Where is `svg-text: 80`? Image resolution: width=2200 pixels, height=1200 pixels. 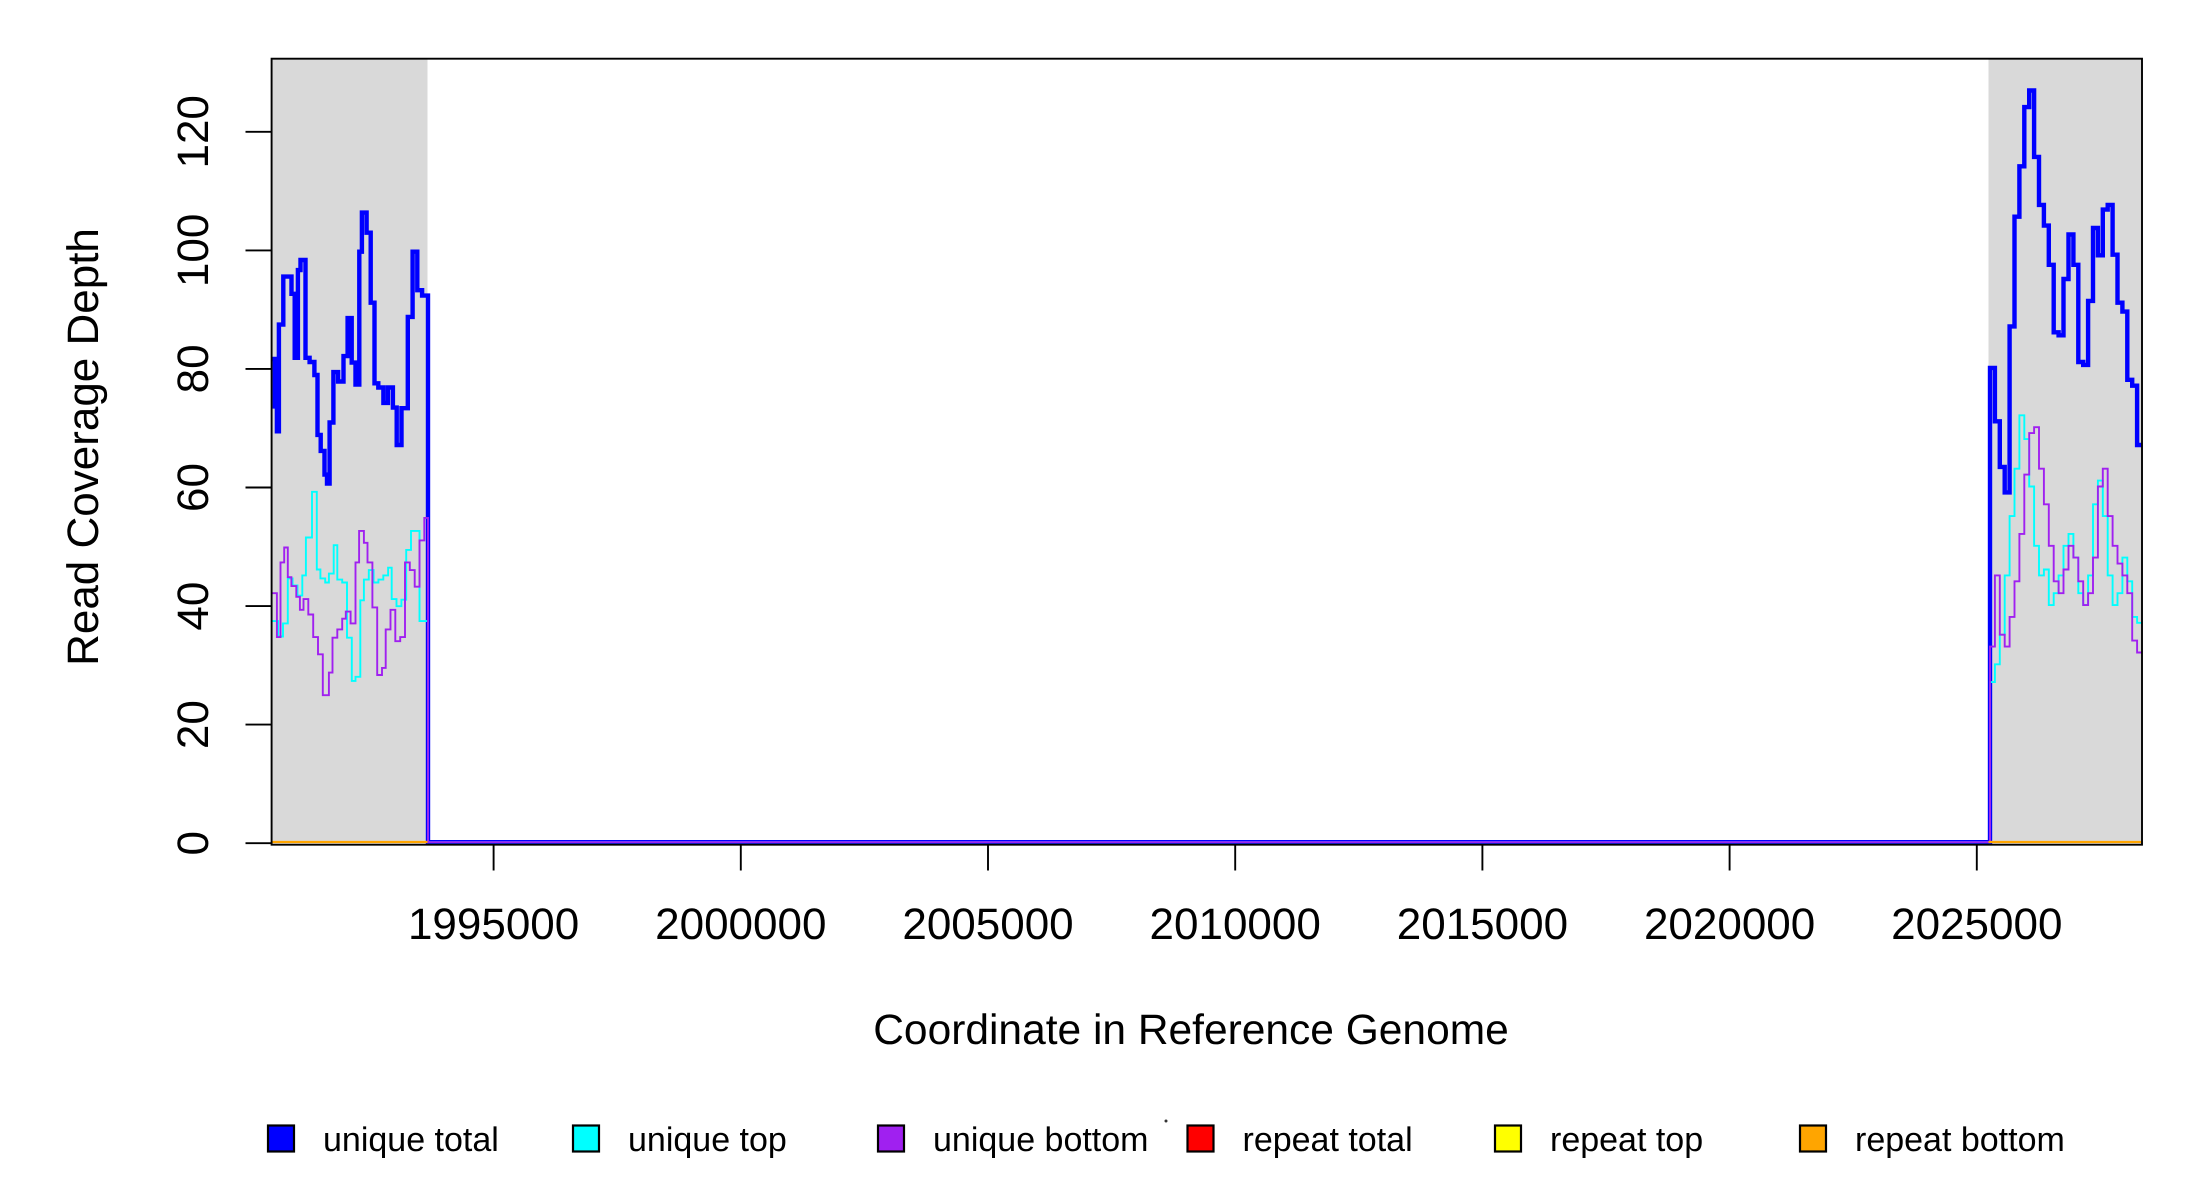
svg-text: 80 is located at coordinates (193, 368).